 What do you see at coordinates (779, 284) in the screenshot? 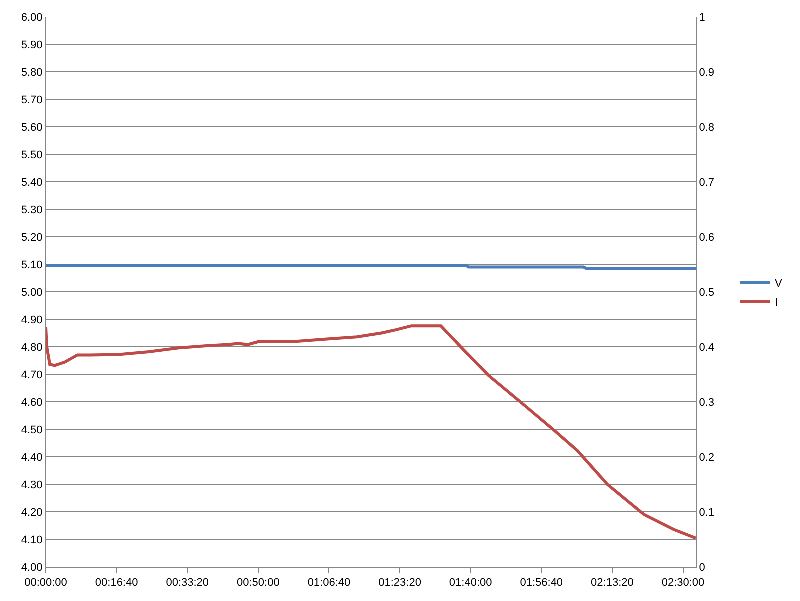
I see `legend-label: V` at bounding box center [779, 284].